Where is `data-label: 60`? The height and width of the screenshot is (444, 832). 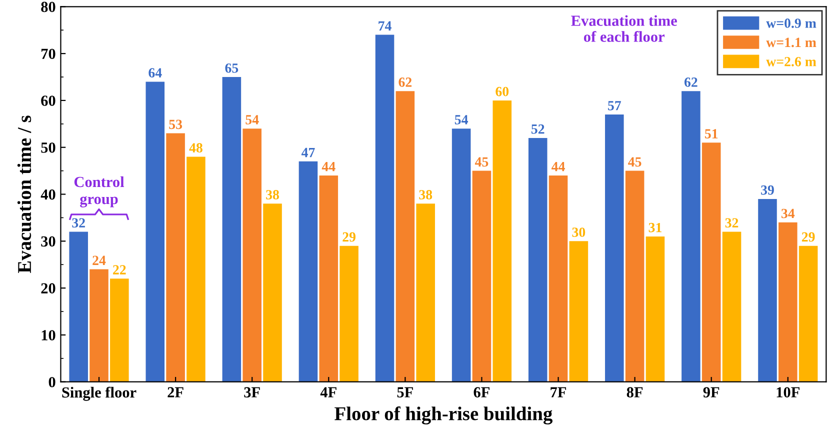 data-label: 60 is located at coordinates (502, 91).